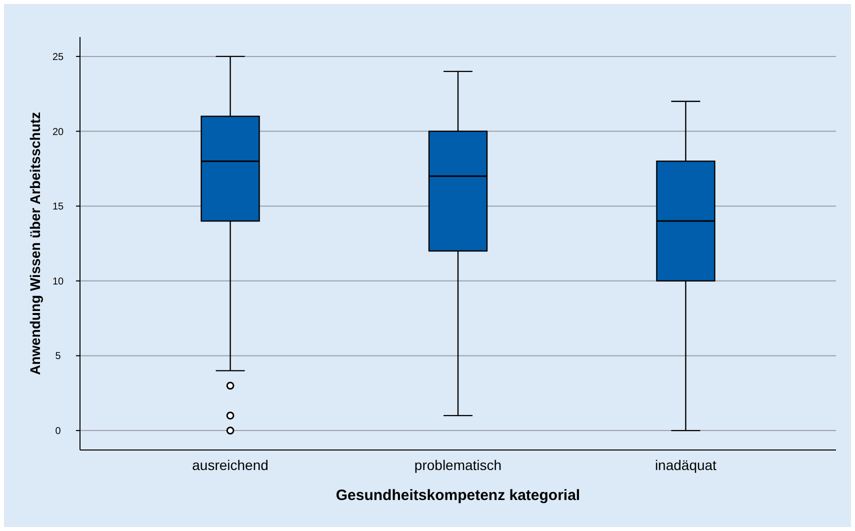 Image resolution: width=855 pixels, height=531 pixels. What do you see at coordinates (458, 465) in the screenshot?
I see `x-tick-label: problematisch` at bounding box center [458, 465].